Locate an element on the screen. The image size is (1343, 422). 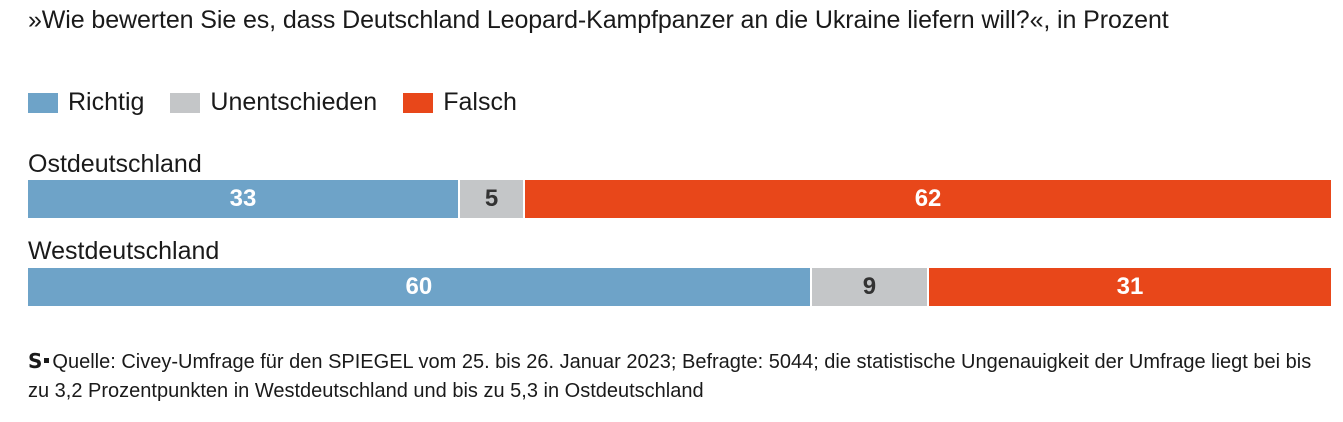
legend-swatch-richtig is located at coordinates (43, 102).